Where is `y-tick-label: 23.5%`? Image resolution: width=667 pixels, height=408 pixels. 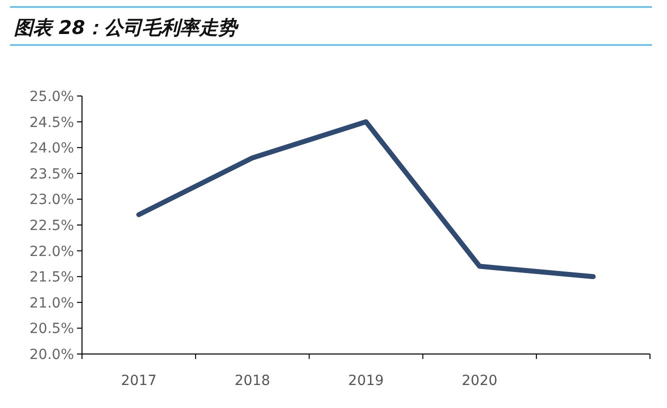 y-tick-label: 23.5% is located at coordinates (52, 174).